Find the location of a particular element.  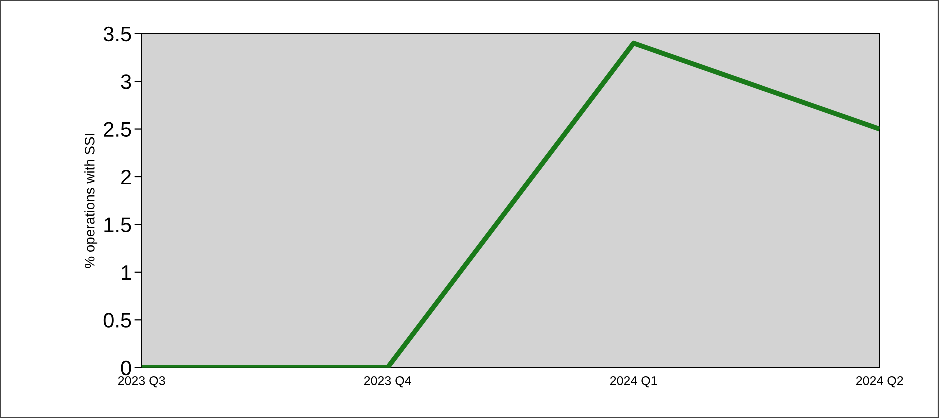

x-tick-label: 2024 Q1 is located at coordinates (634, 382).